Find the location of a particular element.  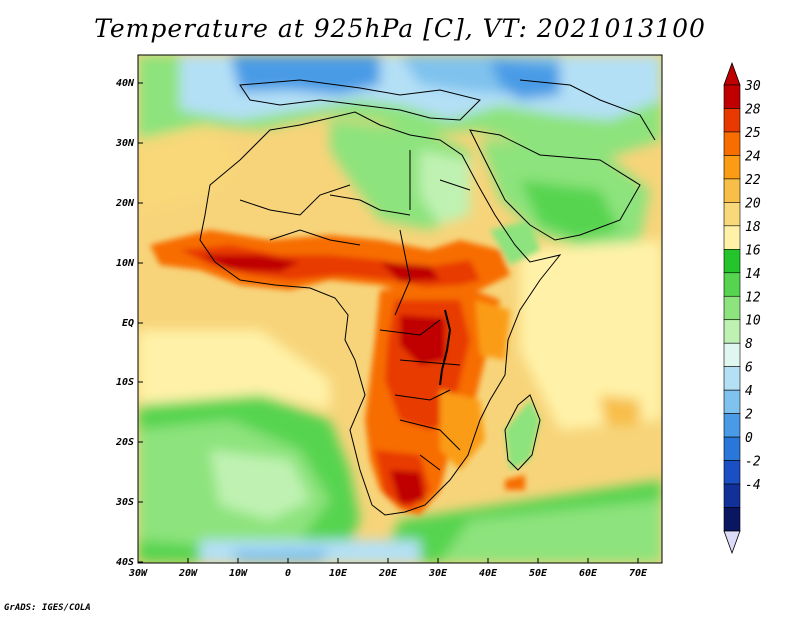

lon-tick-label: 30E is located at coordinates (438, 573).